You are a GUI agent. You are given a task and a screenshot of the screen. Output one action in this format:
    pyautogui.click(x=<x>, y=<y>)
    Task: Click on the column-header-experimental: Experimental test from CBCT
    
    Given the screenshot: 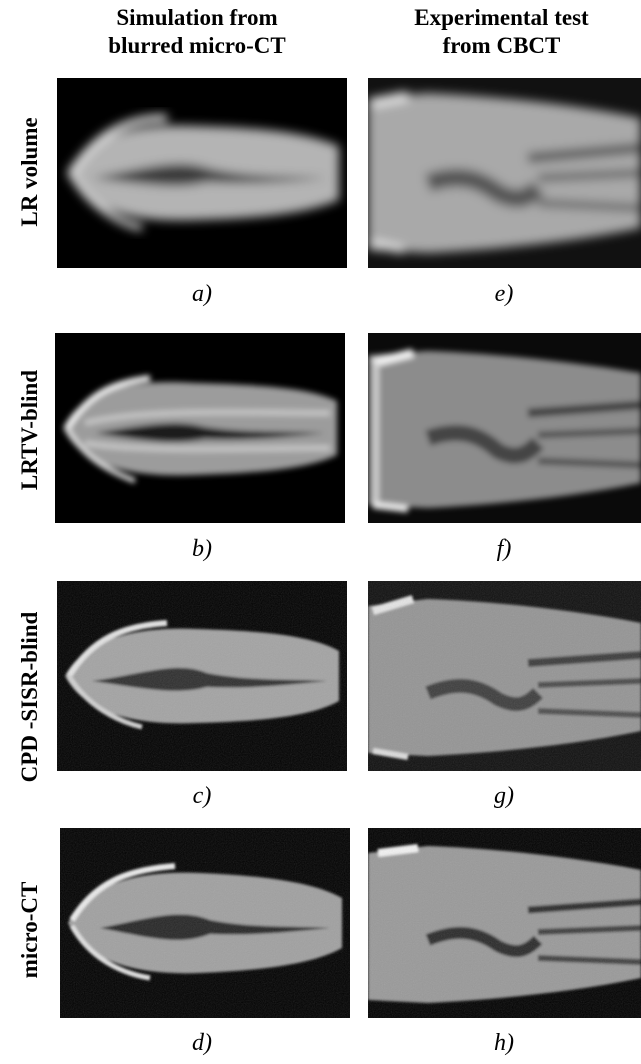 What is the action you would take?
    pyautogui.click(x=501, y=32)
    